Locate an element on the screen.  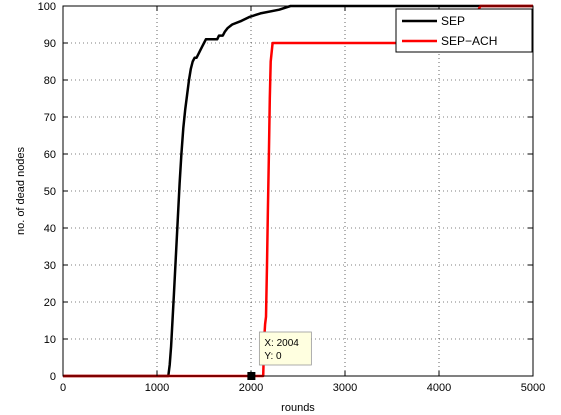
y-tick-label: 100 is located at coordinates (47, 7).